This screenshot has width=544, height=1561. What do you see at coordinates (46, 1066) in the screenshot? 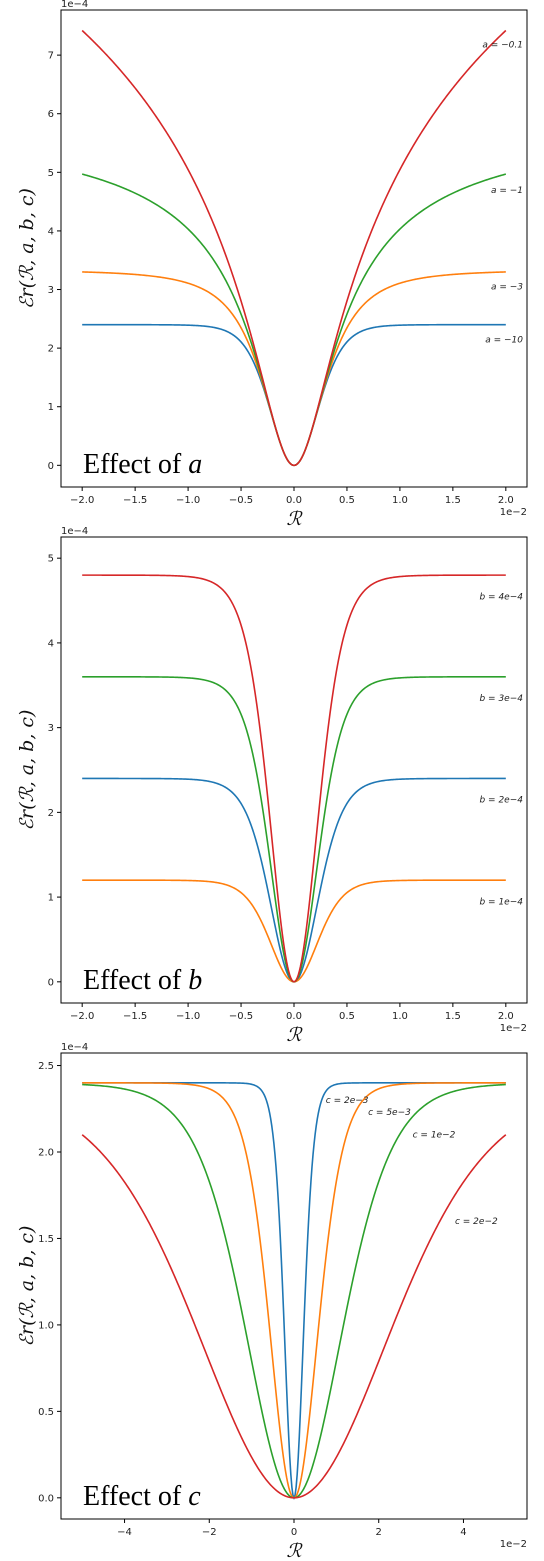
I see `y-tick-label: 2.5` at bounding box center [46, 1066].